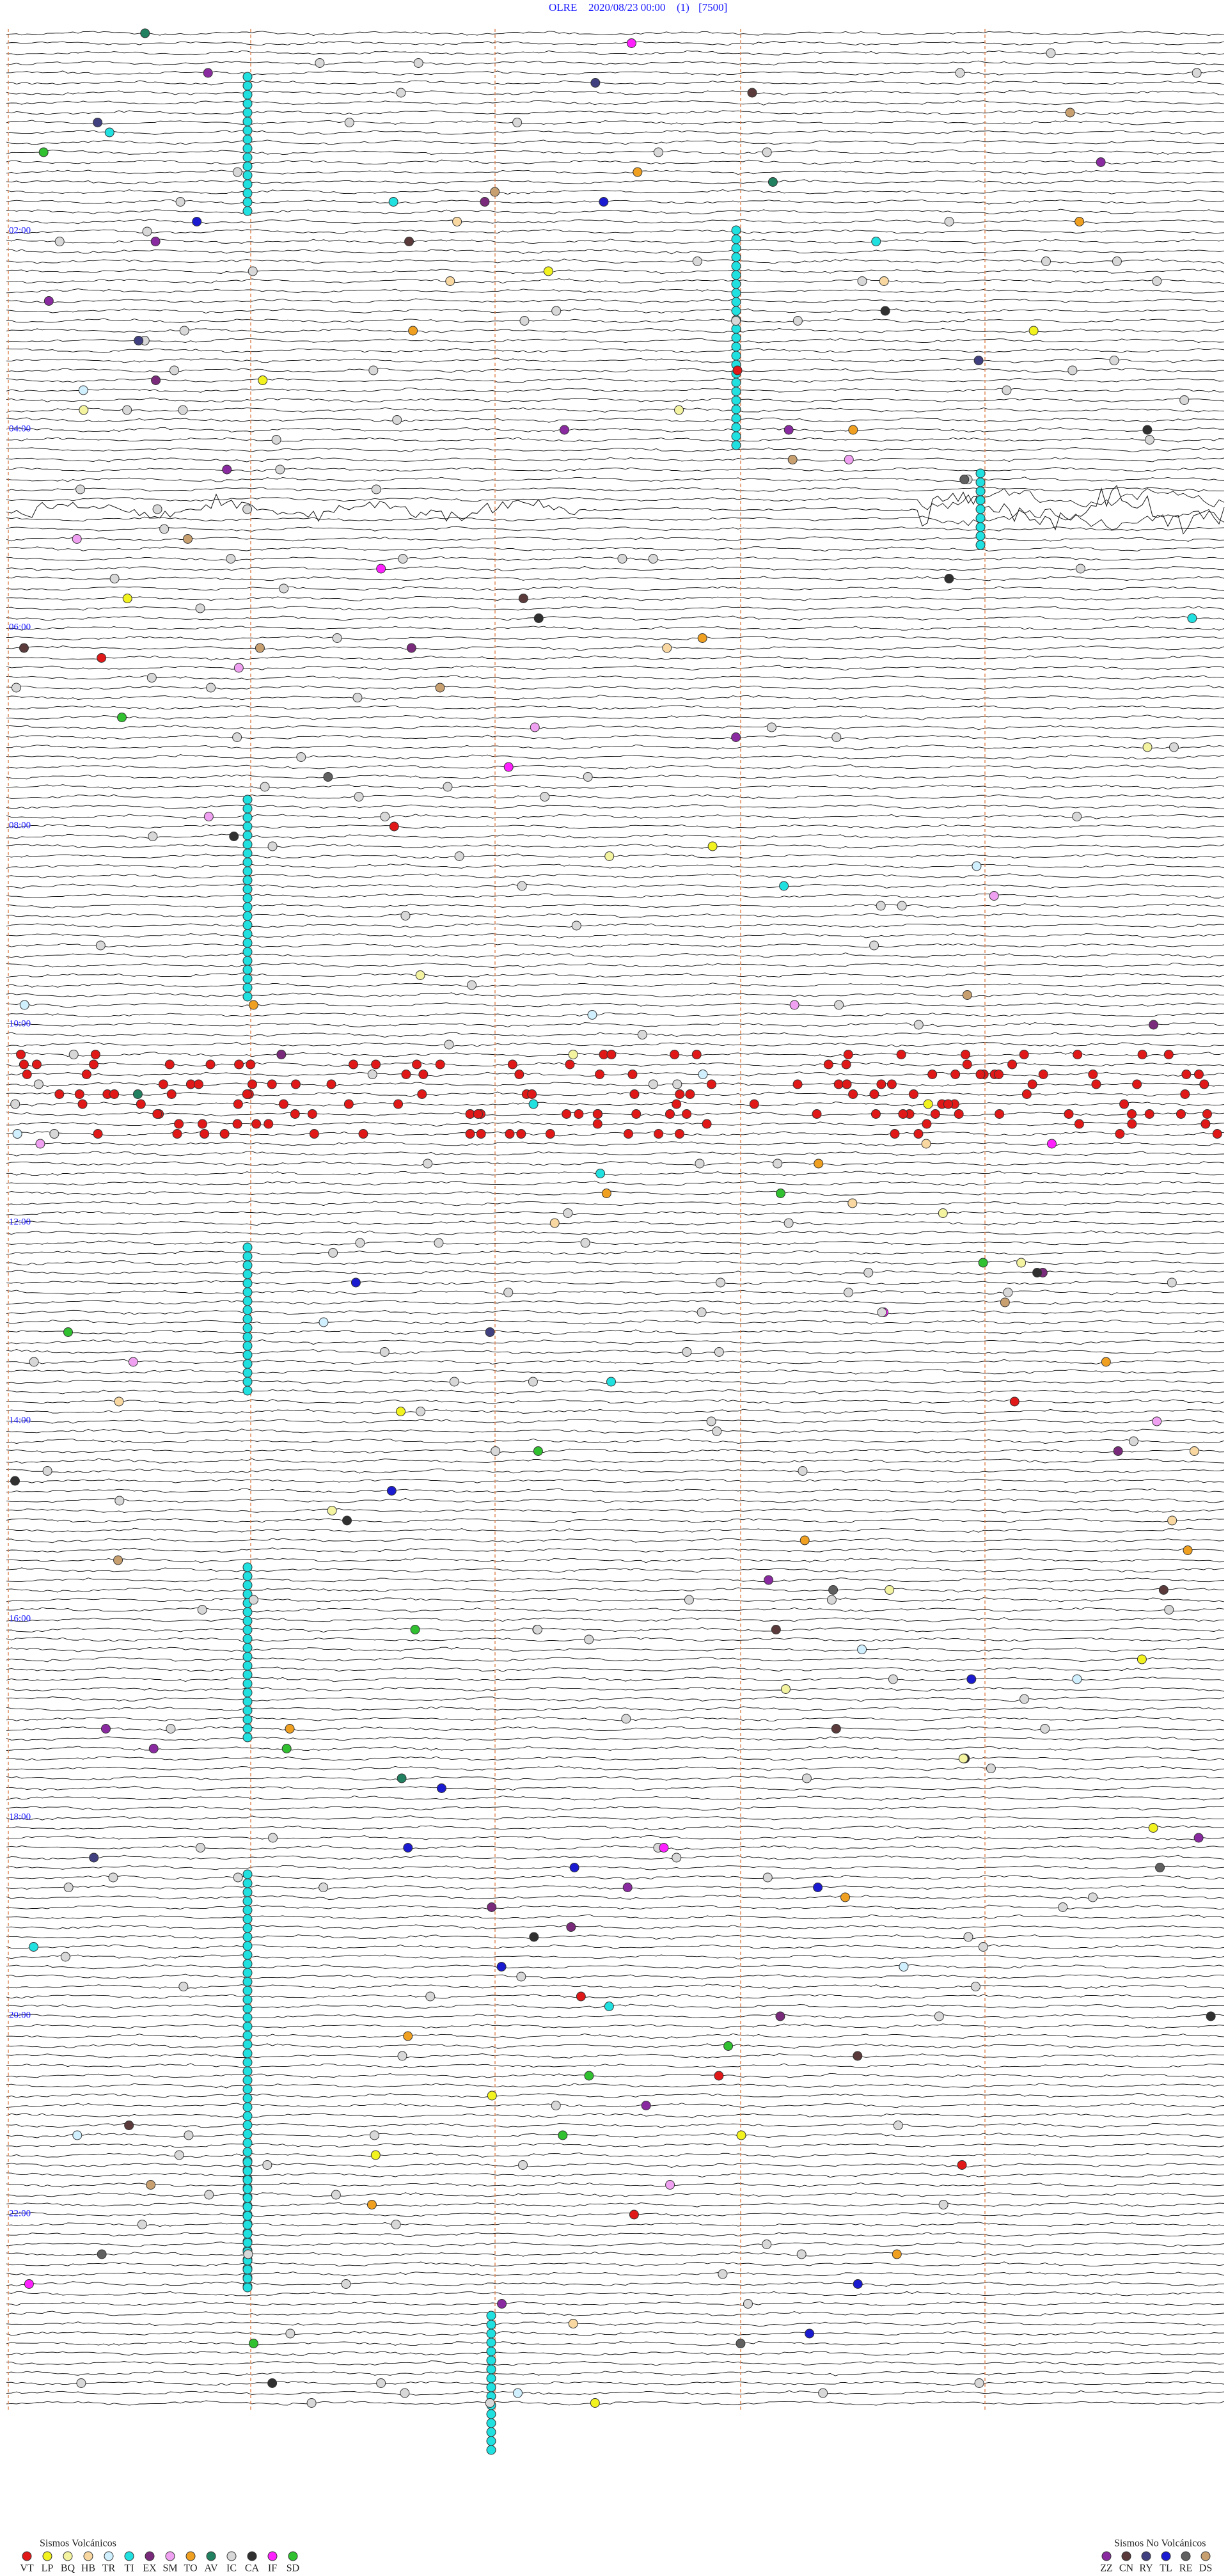  I want to click on legend-code: RY, so click(1146, 2568).